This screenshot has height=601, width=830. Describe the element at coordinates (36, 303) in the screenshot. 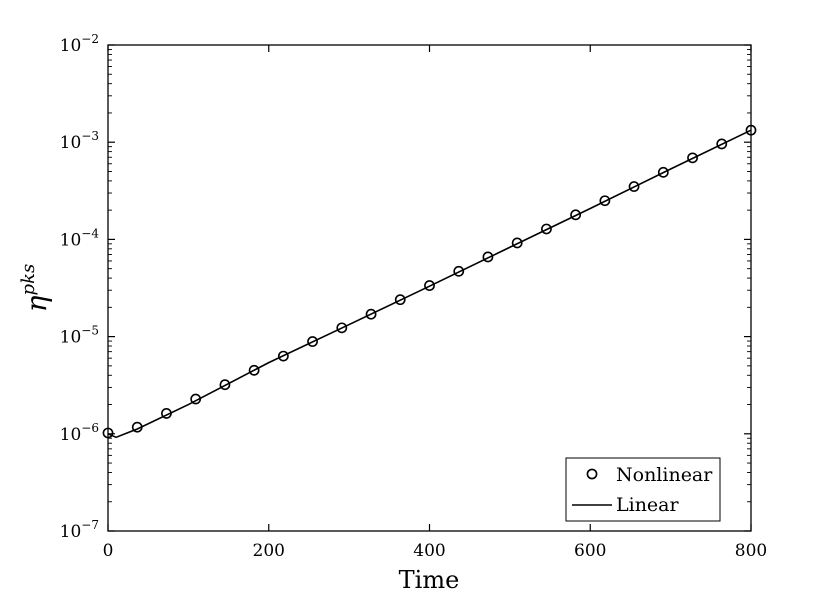

I see `y-axis-title-base: η` at that location.